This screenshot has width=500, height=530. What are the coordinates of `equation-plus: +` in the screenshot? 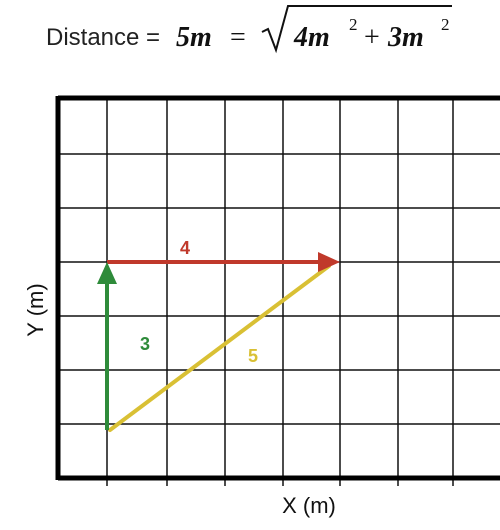 It's located at (372, 37).